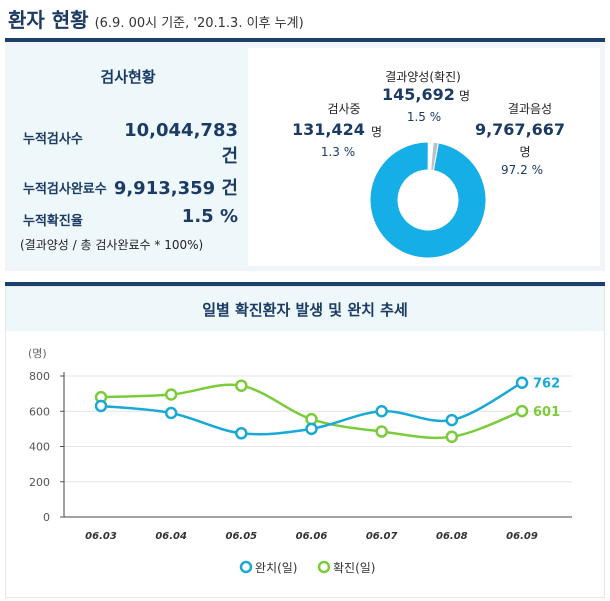  I want to click on x-tick-label: 06.05, so click(242, 536).